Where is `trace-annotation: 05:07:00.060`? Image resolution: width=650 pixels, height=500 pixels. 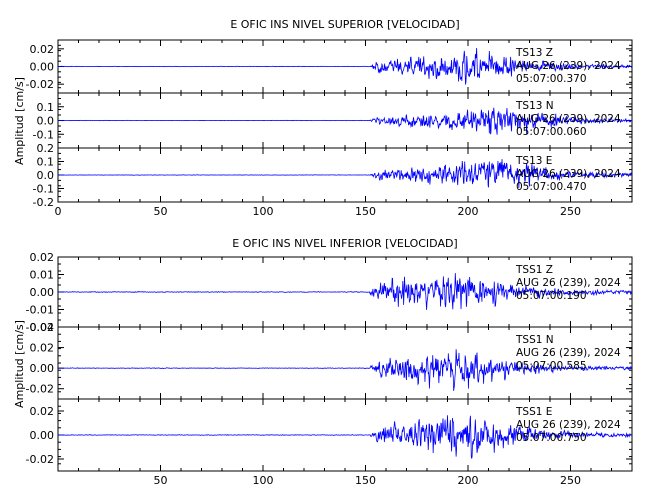 trace-annotation: 05:07:00.060 is located at coordinates (551, 132).